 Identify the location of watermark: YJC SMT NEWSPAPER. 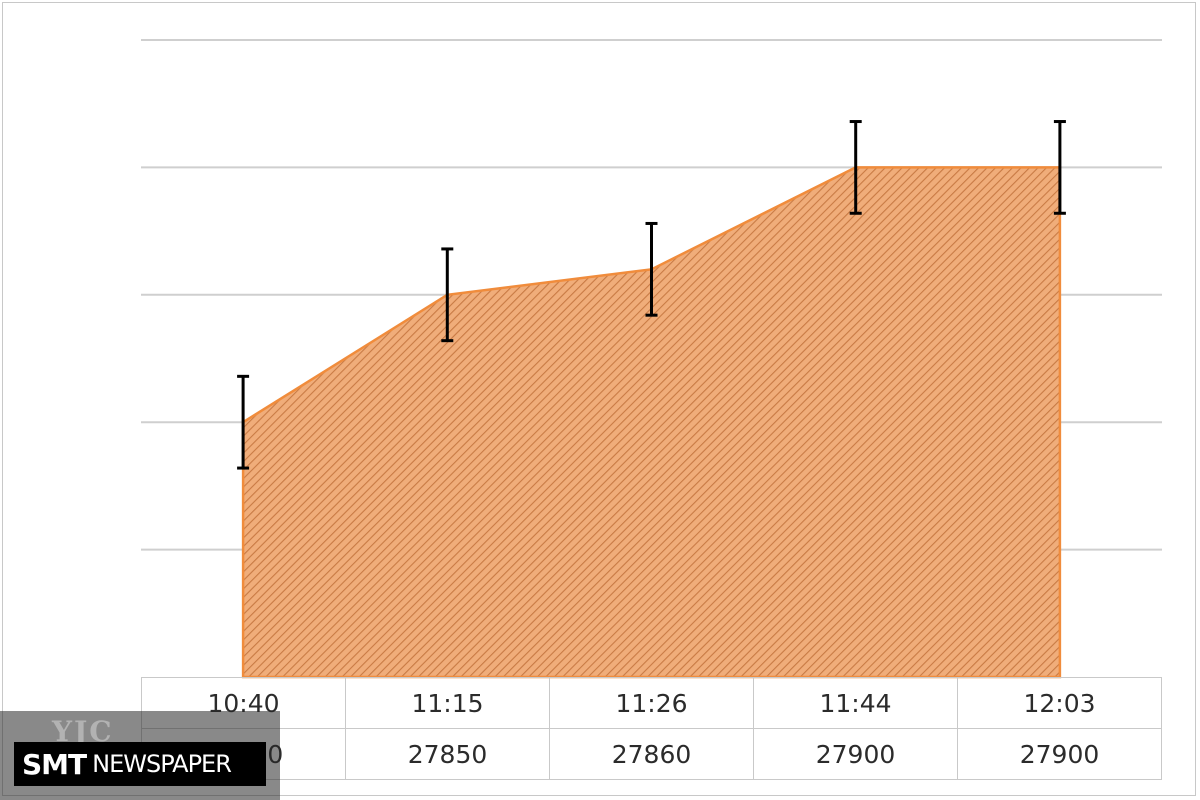
(140, 755).